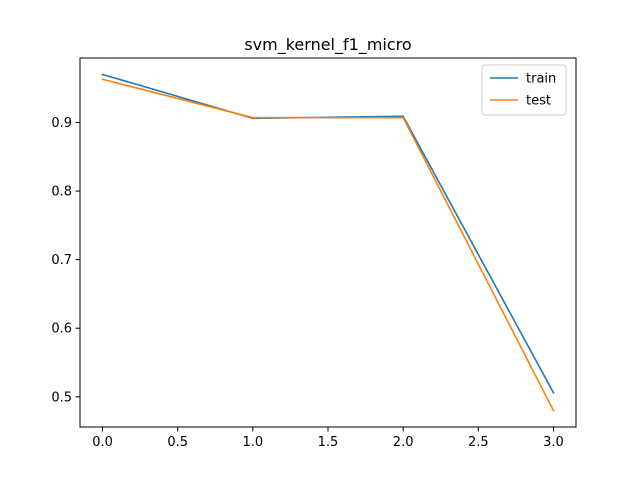 The width and height of the screenshot is (640, 480). What do you see at coordinates (61, 192) in the screenshot?
I see `y-tick-label: 0.8` at bounding box center [61, 192].